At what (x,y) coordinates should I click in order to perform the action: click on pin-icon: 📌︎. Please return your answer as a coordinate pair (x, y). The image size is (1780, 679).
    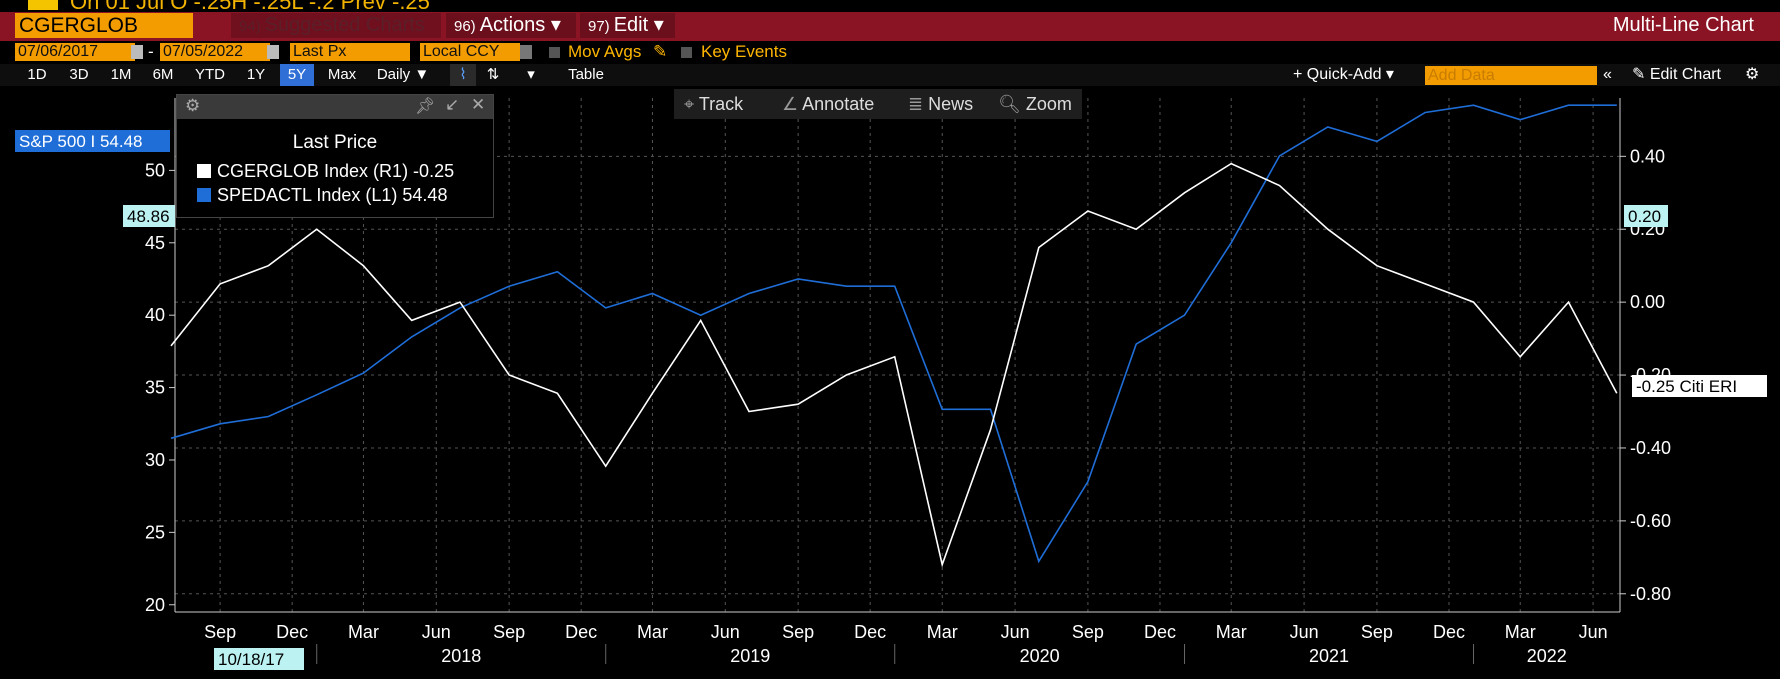
    Looking at the image, I should click on (425, 106).